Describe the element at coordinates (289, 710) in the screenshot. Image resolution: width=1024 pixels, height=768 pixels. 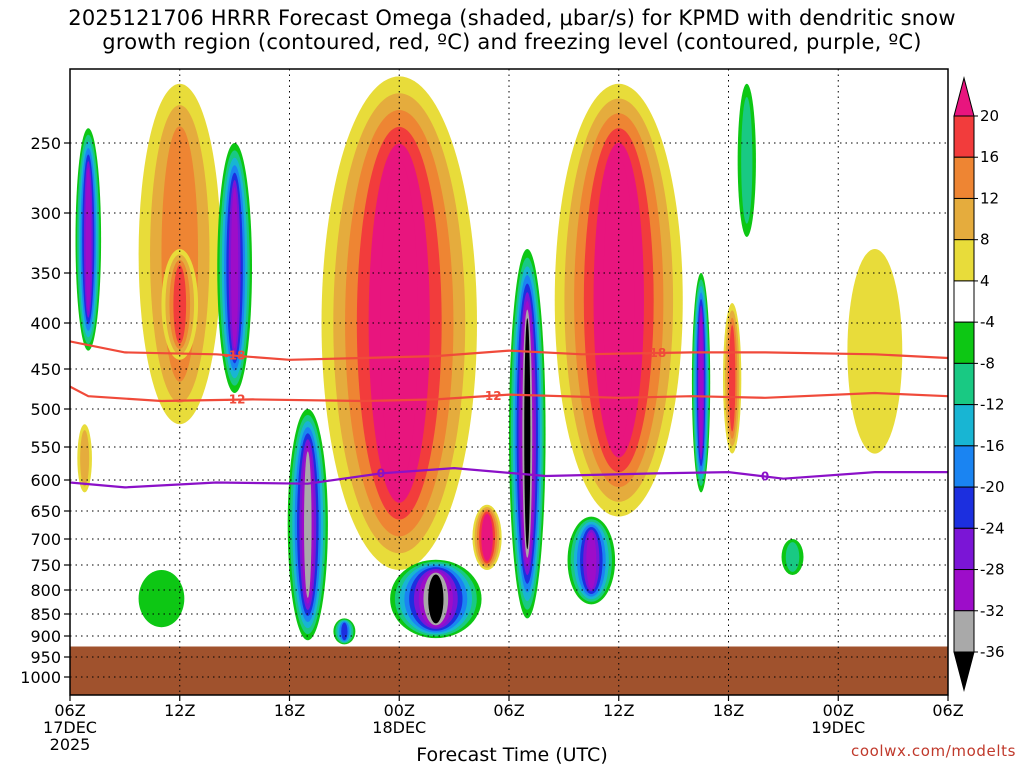
I see `x-tick-label-2: 18Z` at that location.